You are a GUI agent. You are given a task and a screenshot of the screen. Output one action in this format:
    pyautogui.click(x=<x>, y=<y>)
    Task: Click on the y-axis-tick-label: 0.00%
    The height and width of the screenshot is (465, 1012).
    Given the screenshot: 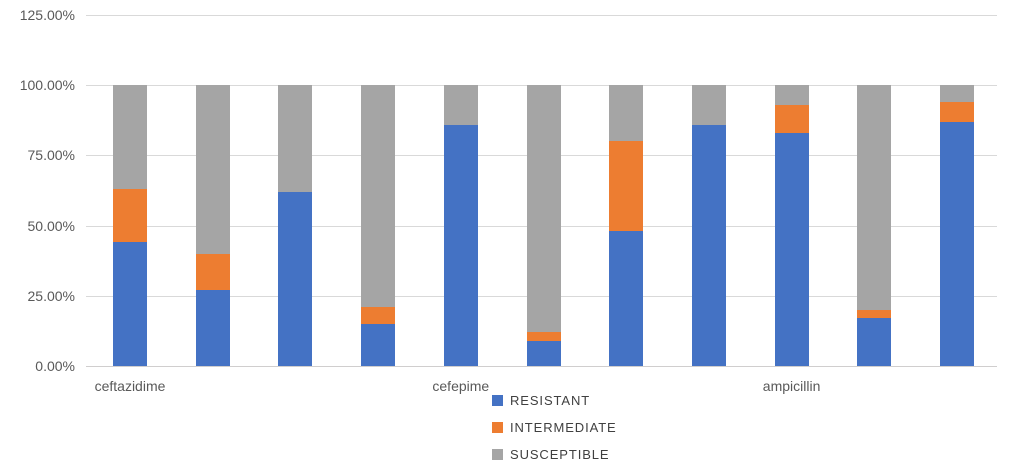 What is the action you would take?
    pyautogui.click(x=55, y=366)
    